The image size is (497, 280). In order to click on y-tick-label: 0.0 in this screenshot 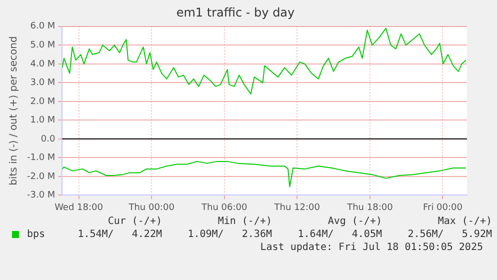, I will do `click(48, 139)`.